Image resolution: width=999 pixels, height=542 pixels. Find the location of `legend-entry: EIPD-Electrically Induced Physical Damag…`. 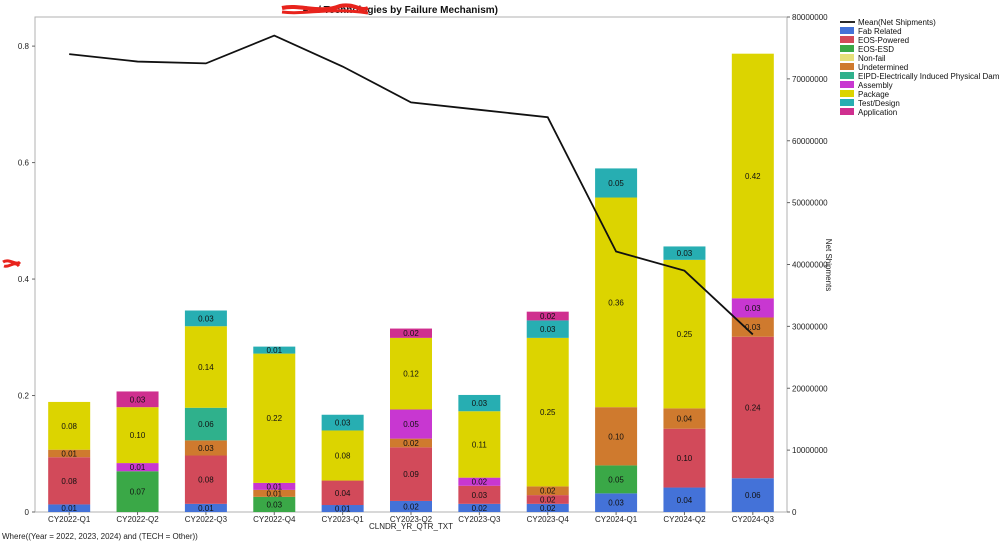

legend-entry: EIPD-Electrically Induced Physical Damag… is located at coordinates (928, 76).